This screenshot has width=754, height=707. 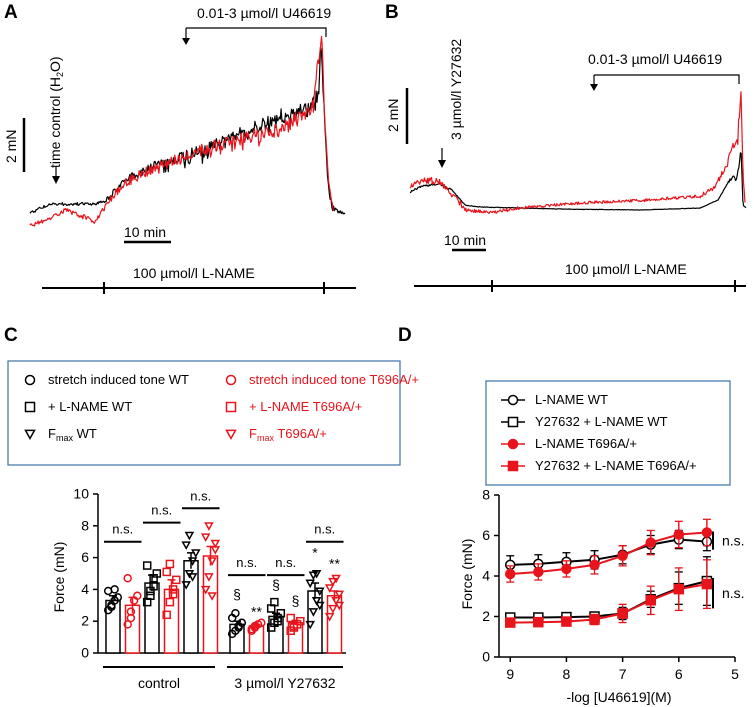 What do you see at coordinates (305, 406) in the screenshot?
I see `legend-entry-3: + L-NAME T696A/+` at bounding box center [305, 406].